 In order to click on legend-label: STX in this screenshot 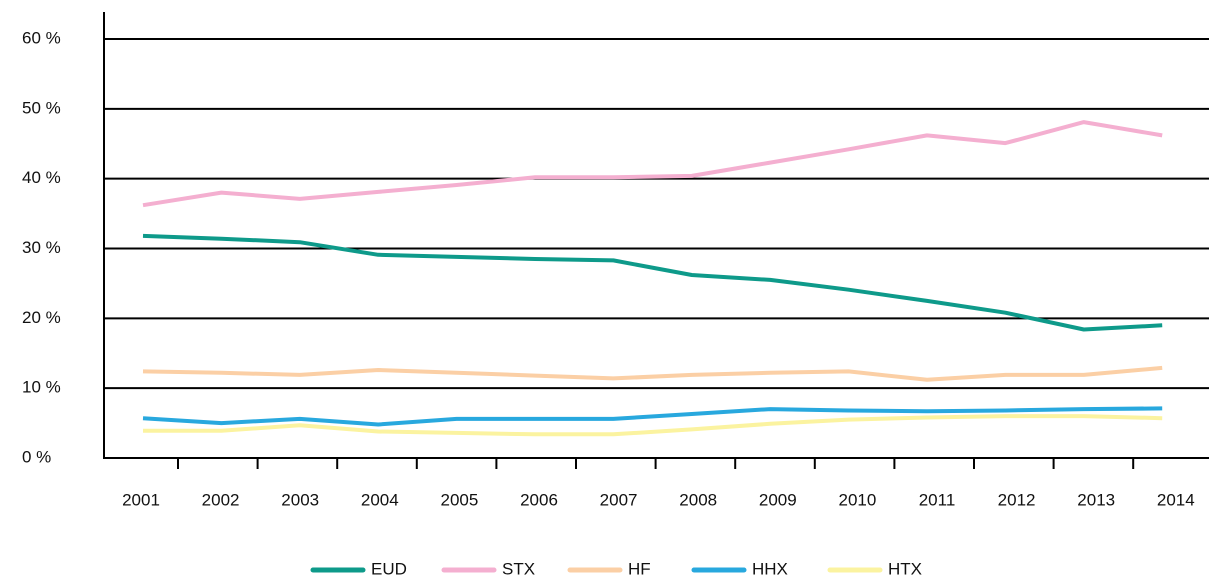, I will do `click(518, 568)`.